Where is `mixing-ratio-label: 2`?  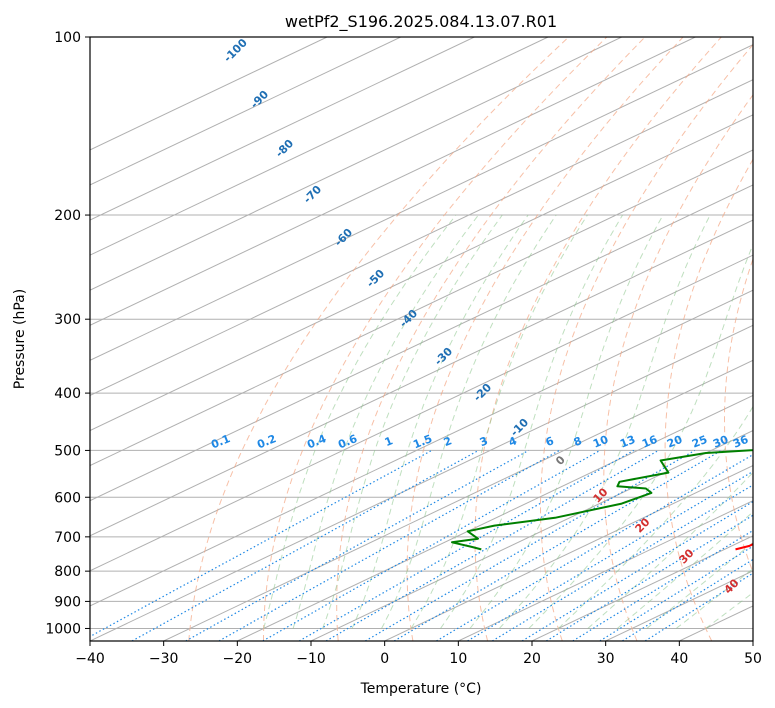 mixing-ratio-label: 2 is located at coordinates (448, 441).